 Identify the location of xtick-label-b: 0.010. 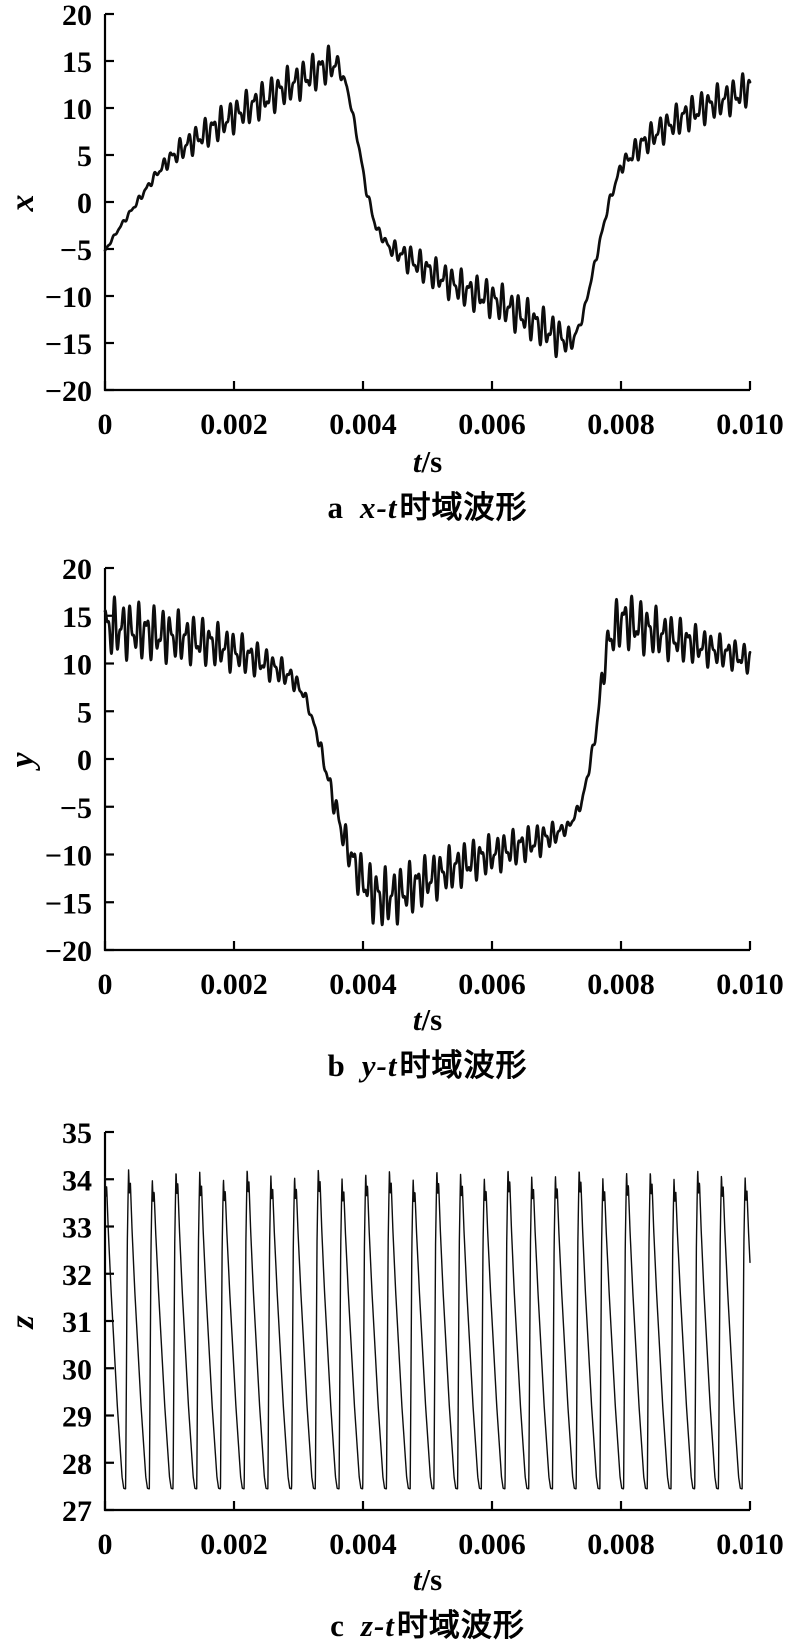
(750, 984).